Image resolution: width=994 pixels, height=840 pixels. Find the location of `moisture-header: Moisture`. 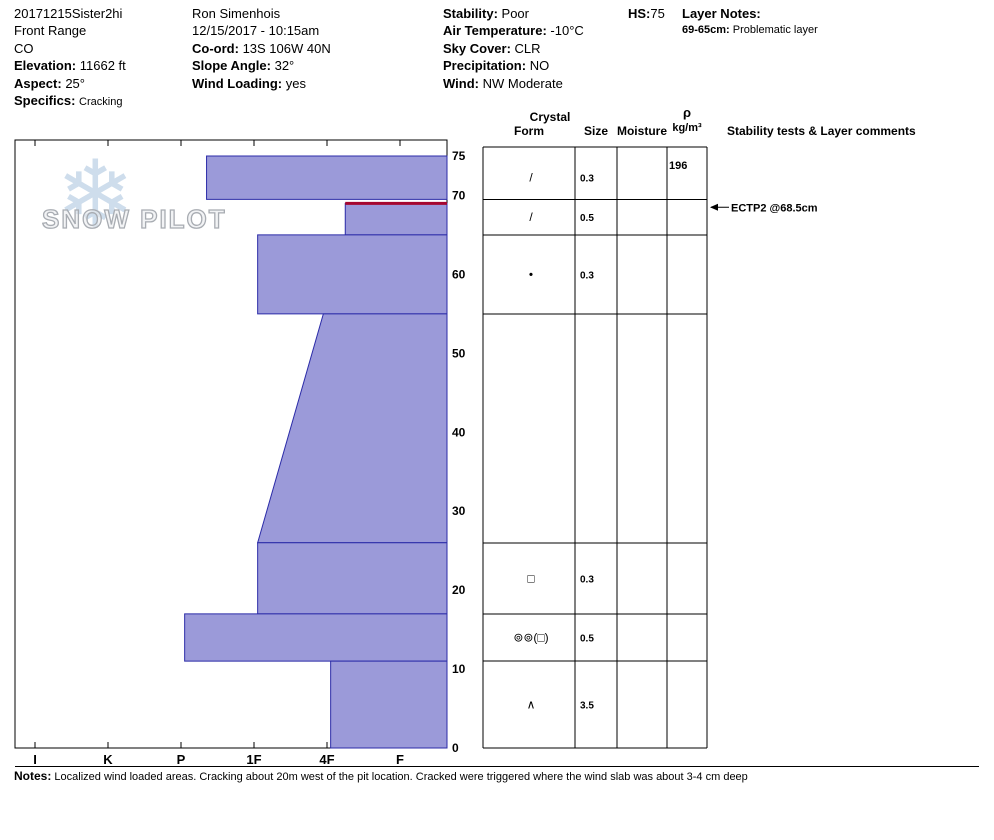

moisture-header: Moisture is located at coordinates (642, 131).